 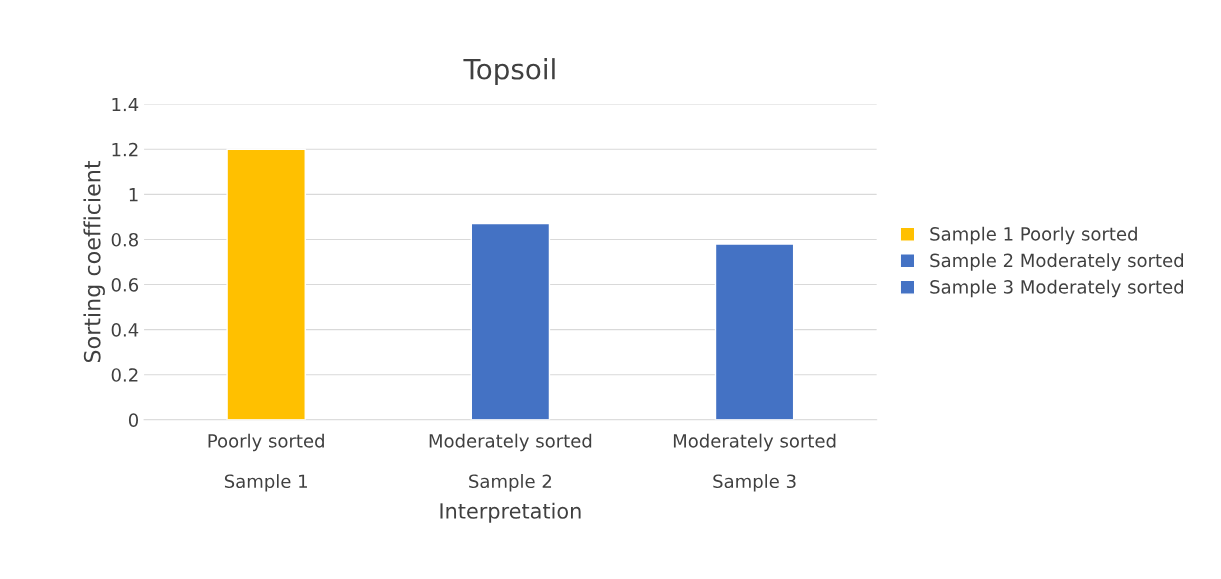 What do you see at coordinates (1056, 288) in the screenshot?
I see `legend-label: Sample 3 Moderately sorted` at bounding box center [1056, 288].